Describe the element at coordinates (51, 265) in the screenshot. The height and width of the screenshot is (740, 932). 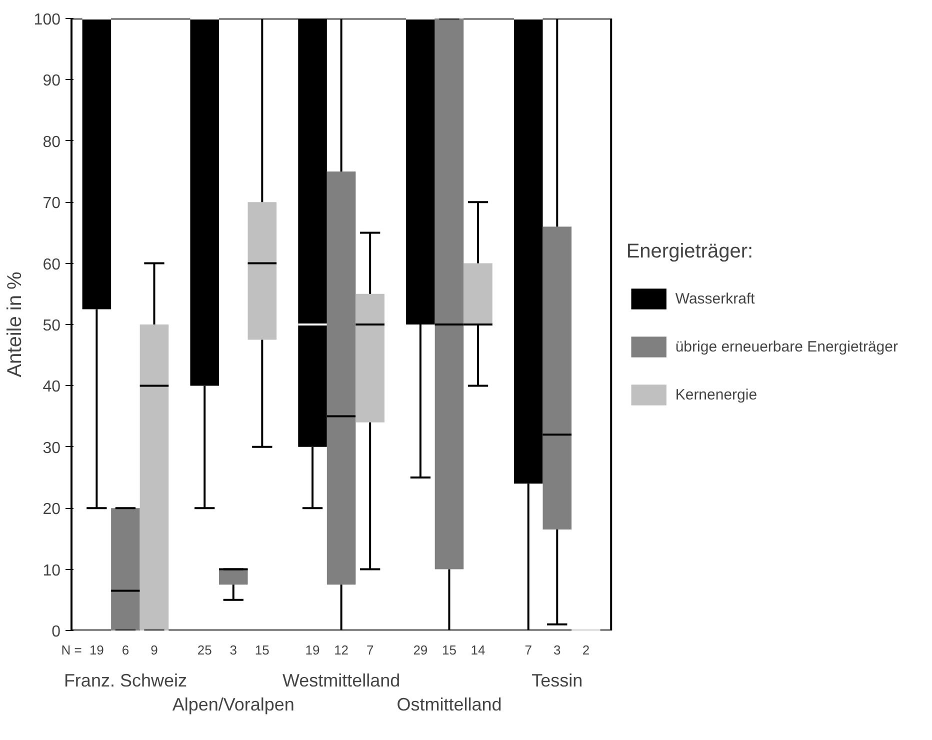
I see `y-tick-label: 60` at that location.